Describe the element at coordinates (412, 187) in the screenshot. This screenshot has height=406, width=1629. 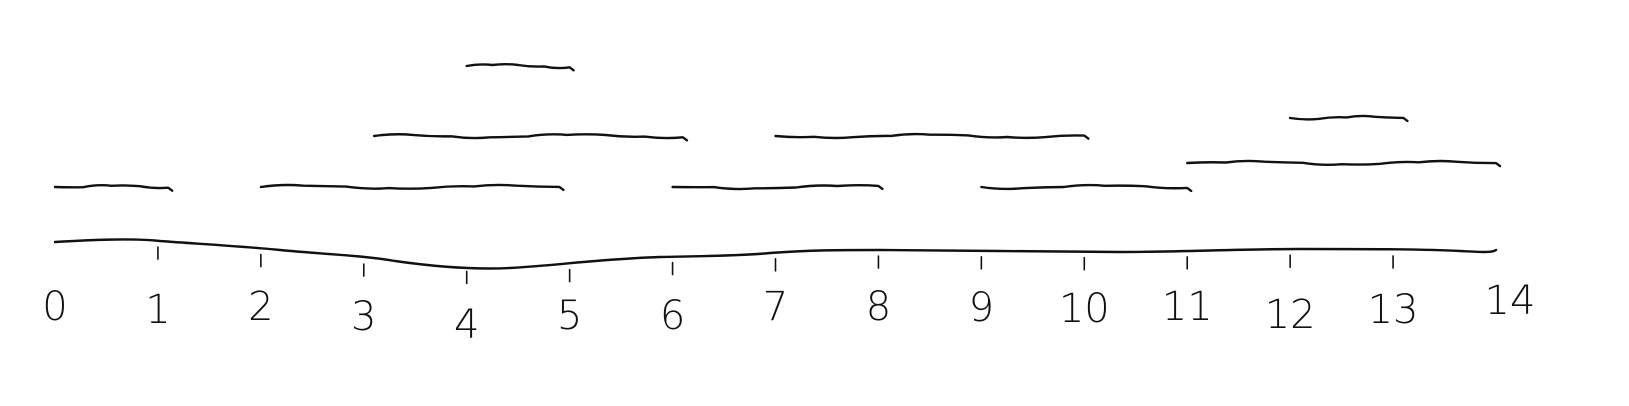
I see `interval-2-4.9` at that location.